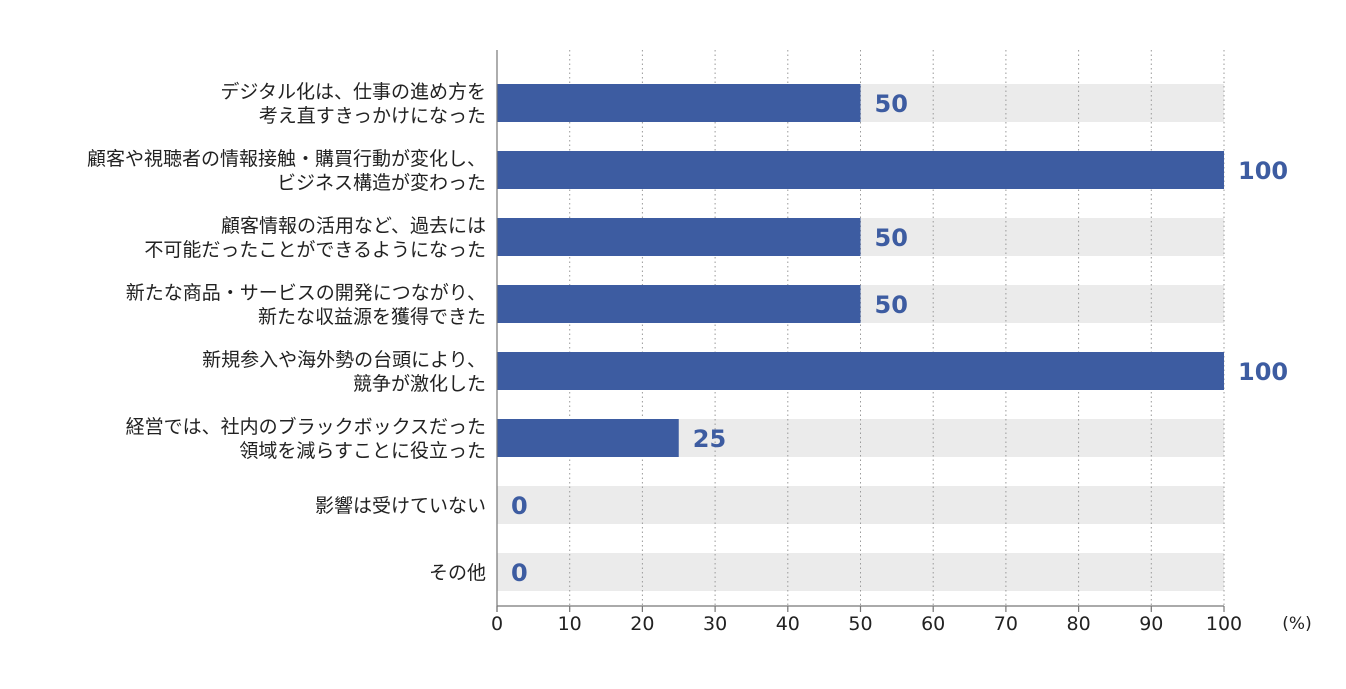 This screenshot has width=1346, height=689. What do you see at coordinates (860, 624) in the screenshot?
I see `x-tick-label: 50` at bounding box center [860, 624].